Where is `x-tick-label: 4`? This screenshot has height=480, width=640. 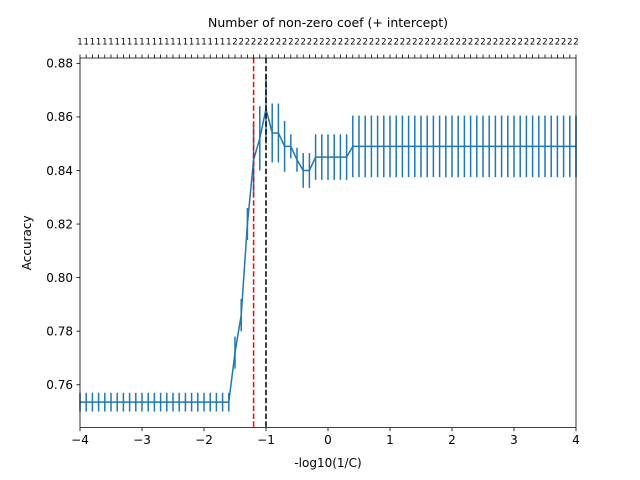
x-tick-label: 4 is located at coordinates (576, 440).